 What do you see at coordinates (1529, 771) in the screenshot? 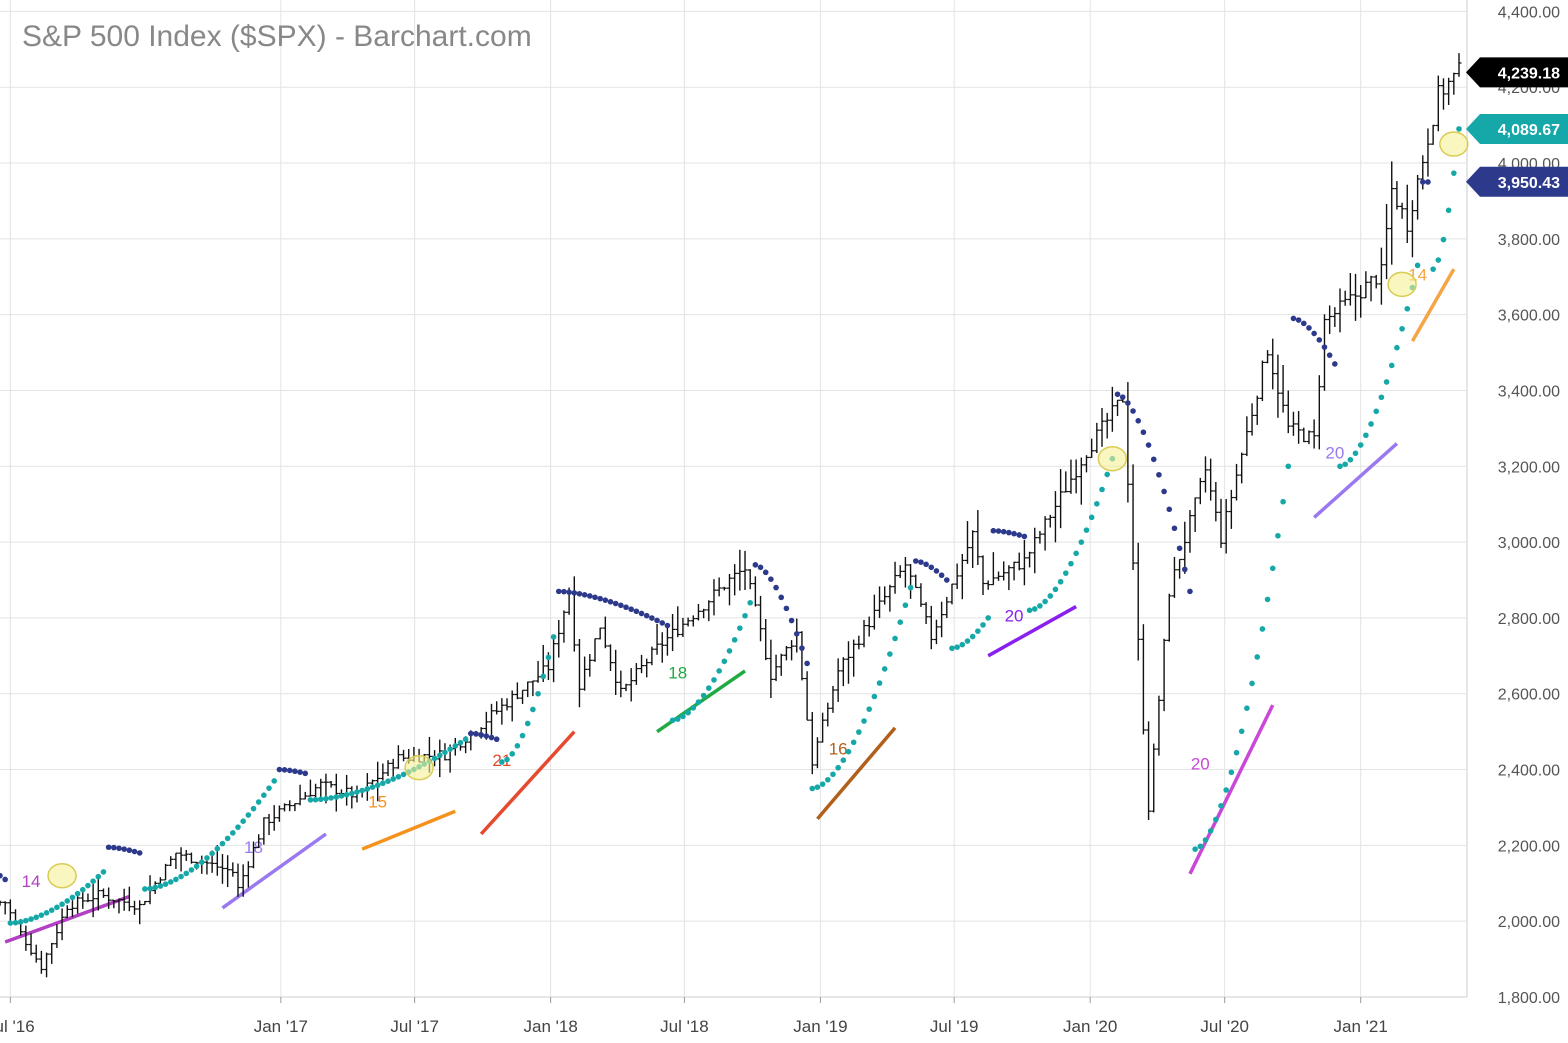
I see `y-tick-label: 2,400.00` at bounding box center [1529, 771].